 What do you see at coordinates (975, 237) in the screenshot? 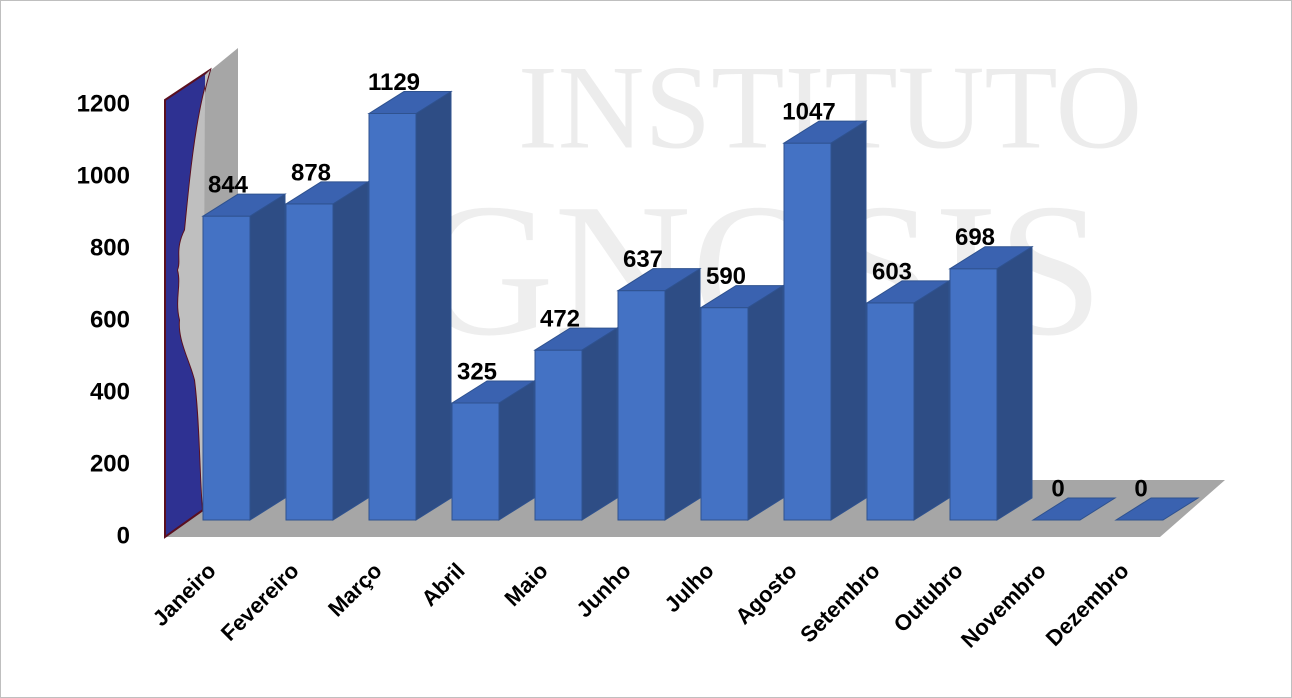
I see `value-label: 698` at bounding box center [975, 237].